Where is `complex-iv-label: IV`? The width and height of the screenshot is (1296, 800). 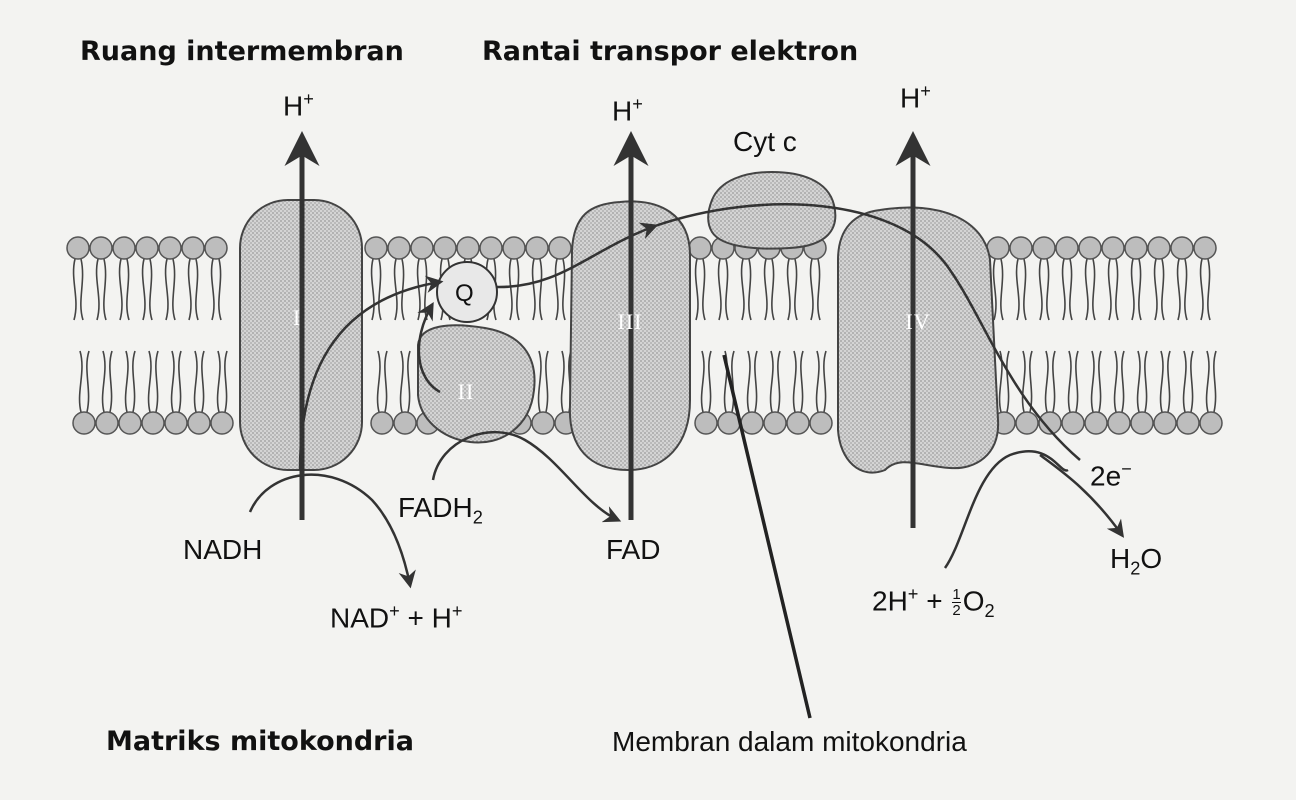 complex-iv-label: IV is located at coordinates (918, 321).